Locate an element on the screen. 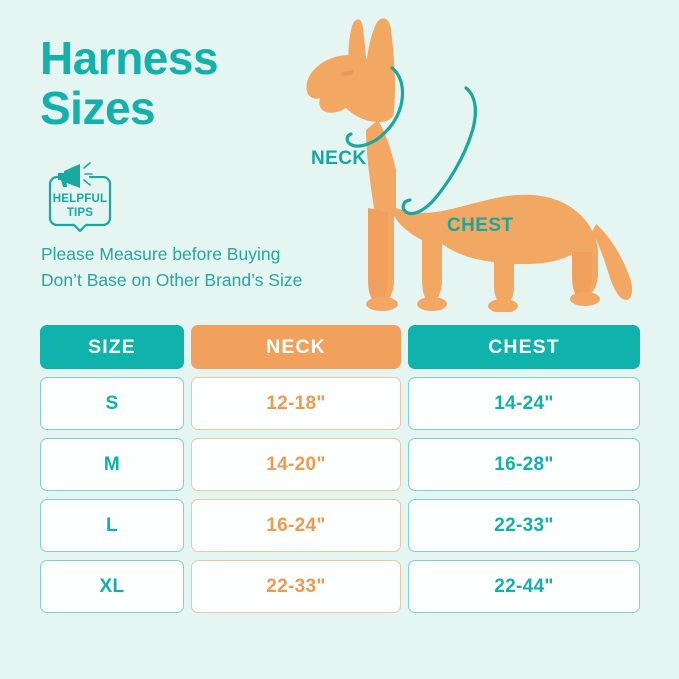  cell-size: S is located at coordinates (112, 403).